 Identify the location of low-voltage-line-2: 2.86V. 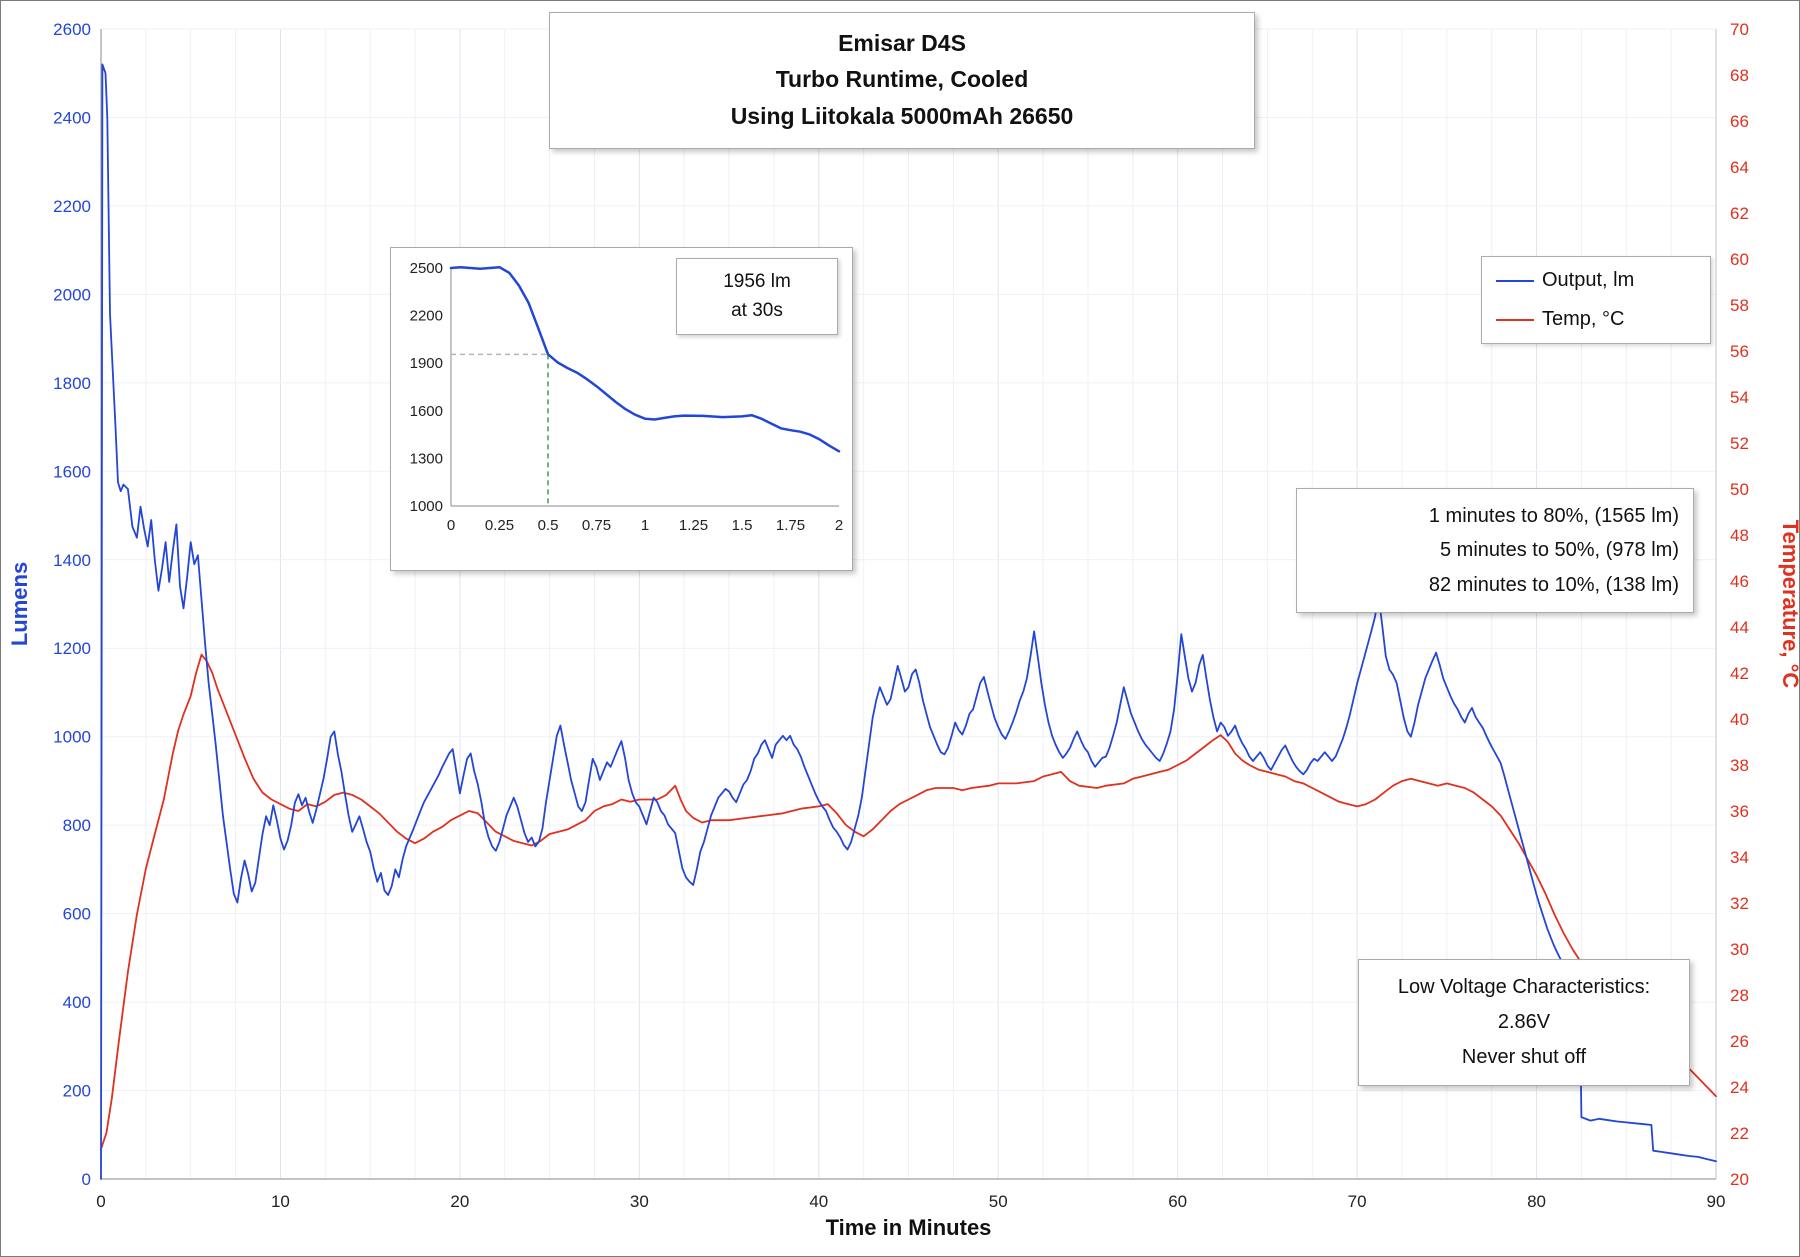
(1524, 1022).